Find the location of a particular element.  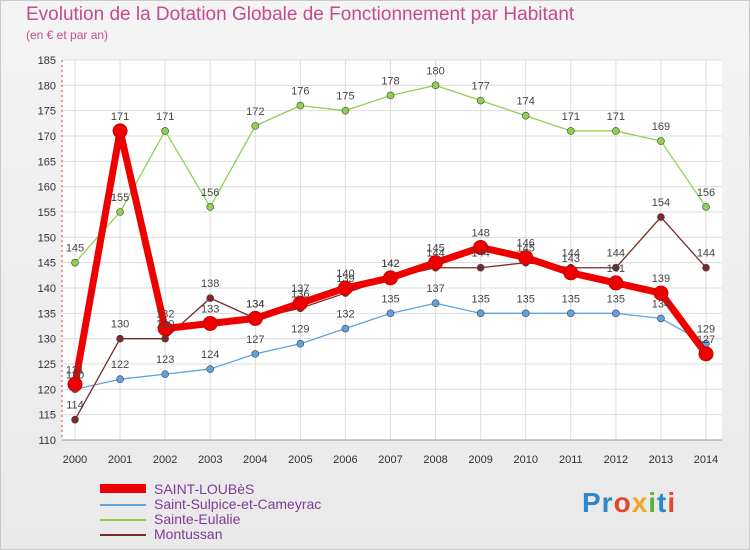

x-tick-label: 2004 is located at coordinates (255, 460).